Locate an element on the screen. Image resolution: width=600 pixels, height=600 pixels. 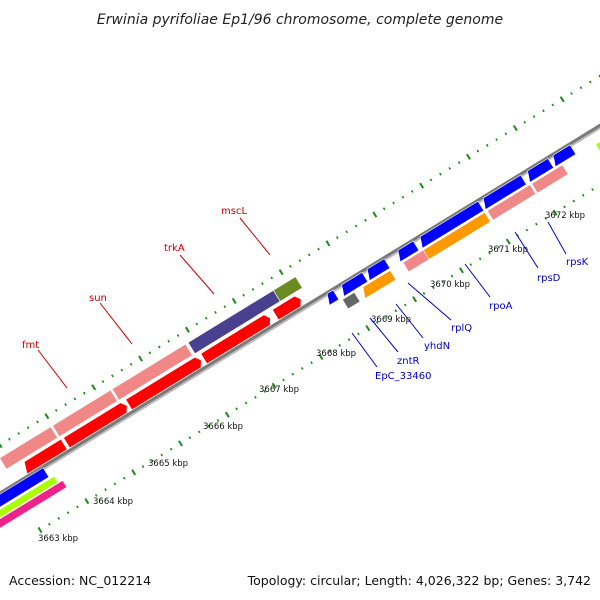
gene-rpsD-box is located at coordinates (511, 202).